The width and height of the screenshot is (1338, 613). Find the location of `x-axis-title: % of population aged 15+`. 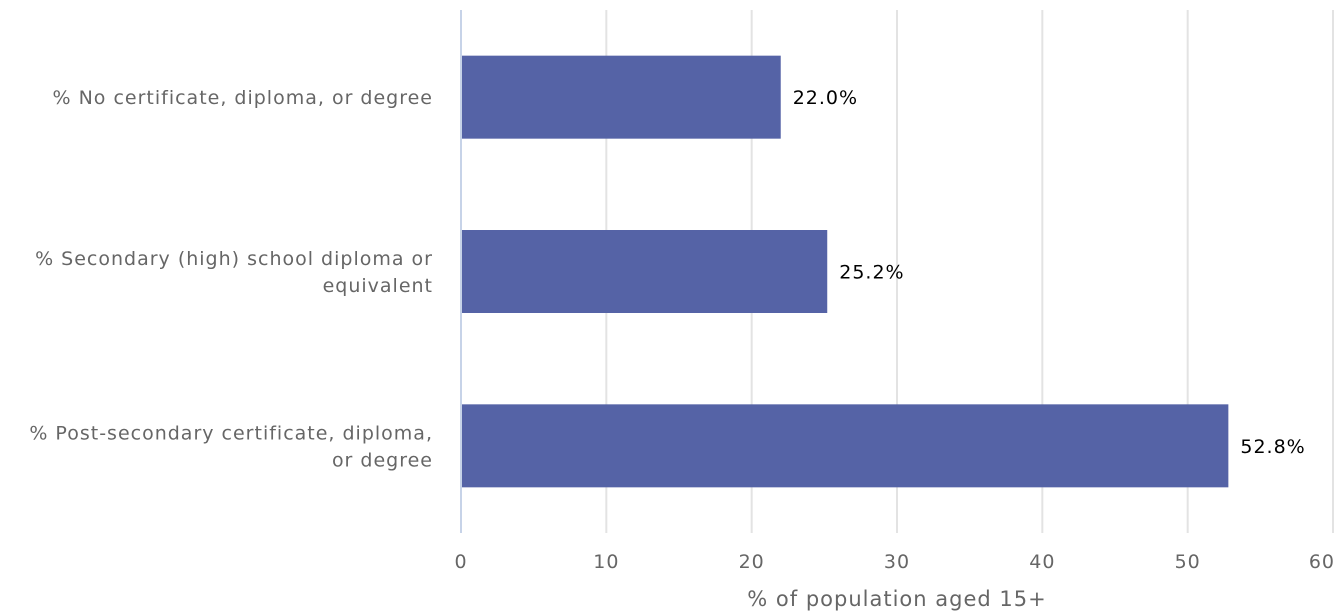

x-axis-title: % of population aged 15+ is located at coordinates (896, 599).